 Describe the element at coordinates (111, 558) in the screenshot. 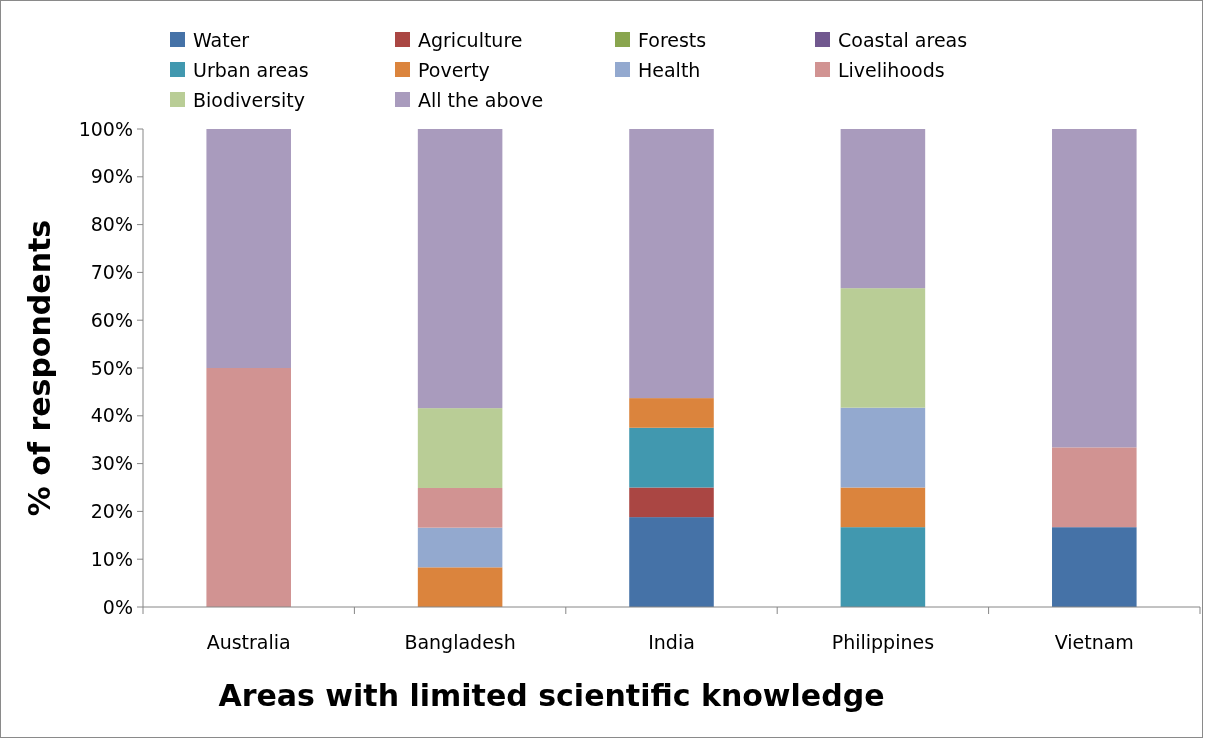

I see `y-tick-label: 10%` at that location.